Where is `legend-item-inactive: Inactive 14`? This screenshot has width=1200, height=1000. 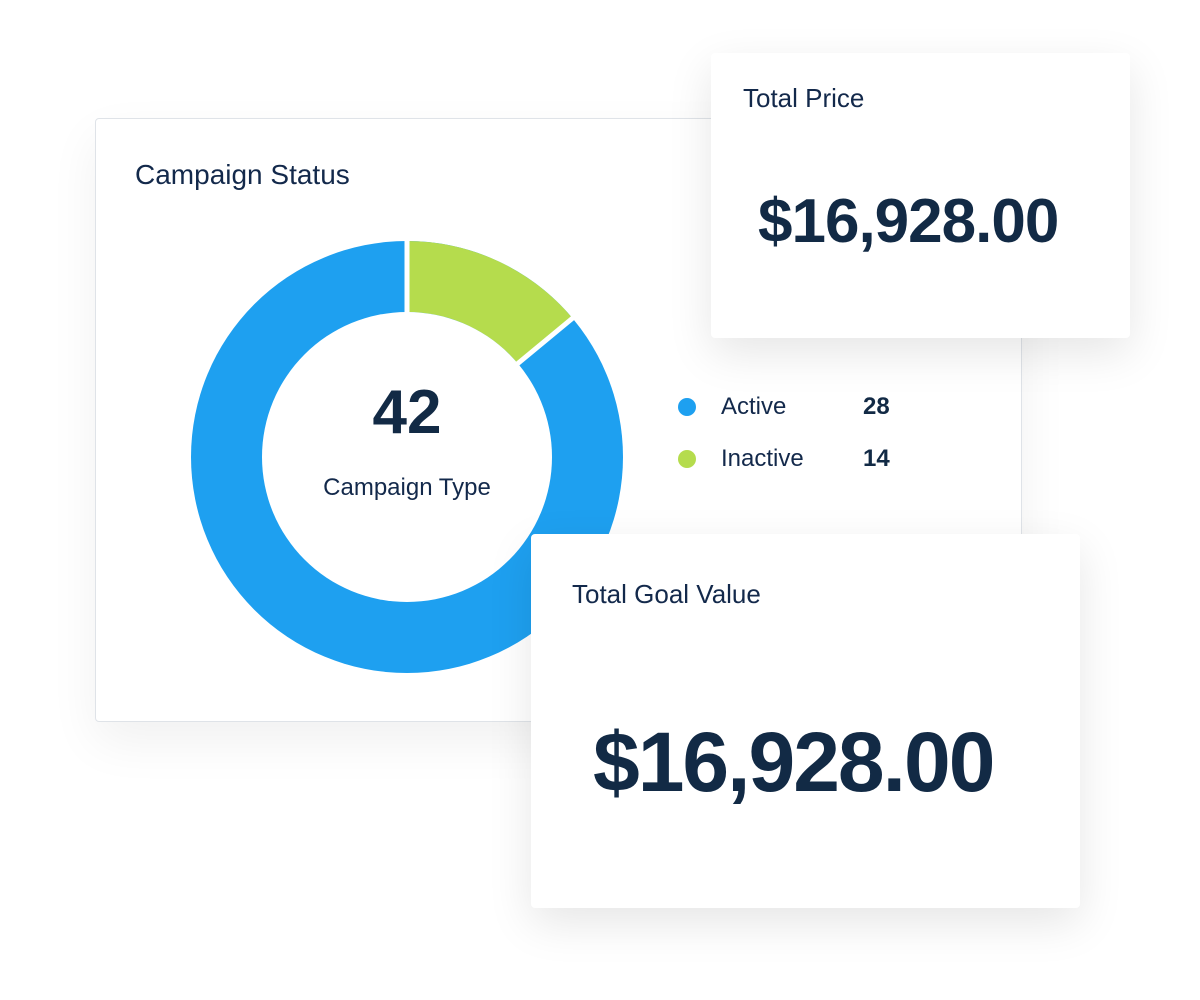 legend-item-inactive: Inactive 14 is located at coordinates (784, 459).